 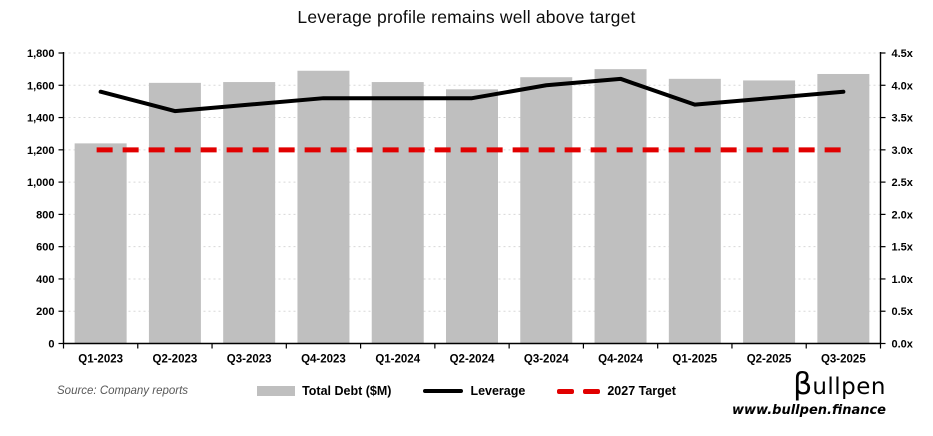 I want to click on x-axis-label: Q1-2024, so click(x=397, y=360).